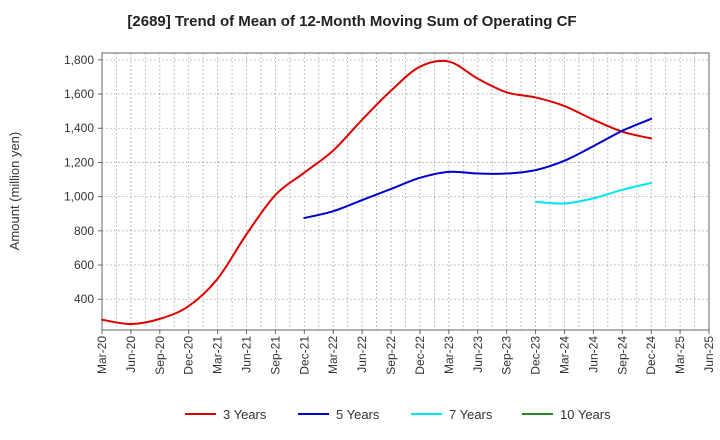  What do you see at coordinates (680, 355) in the screenshot?
I see `x-tick-label: Mar-25` at bounding box center [680, 355].